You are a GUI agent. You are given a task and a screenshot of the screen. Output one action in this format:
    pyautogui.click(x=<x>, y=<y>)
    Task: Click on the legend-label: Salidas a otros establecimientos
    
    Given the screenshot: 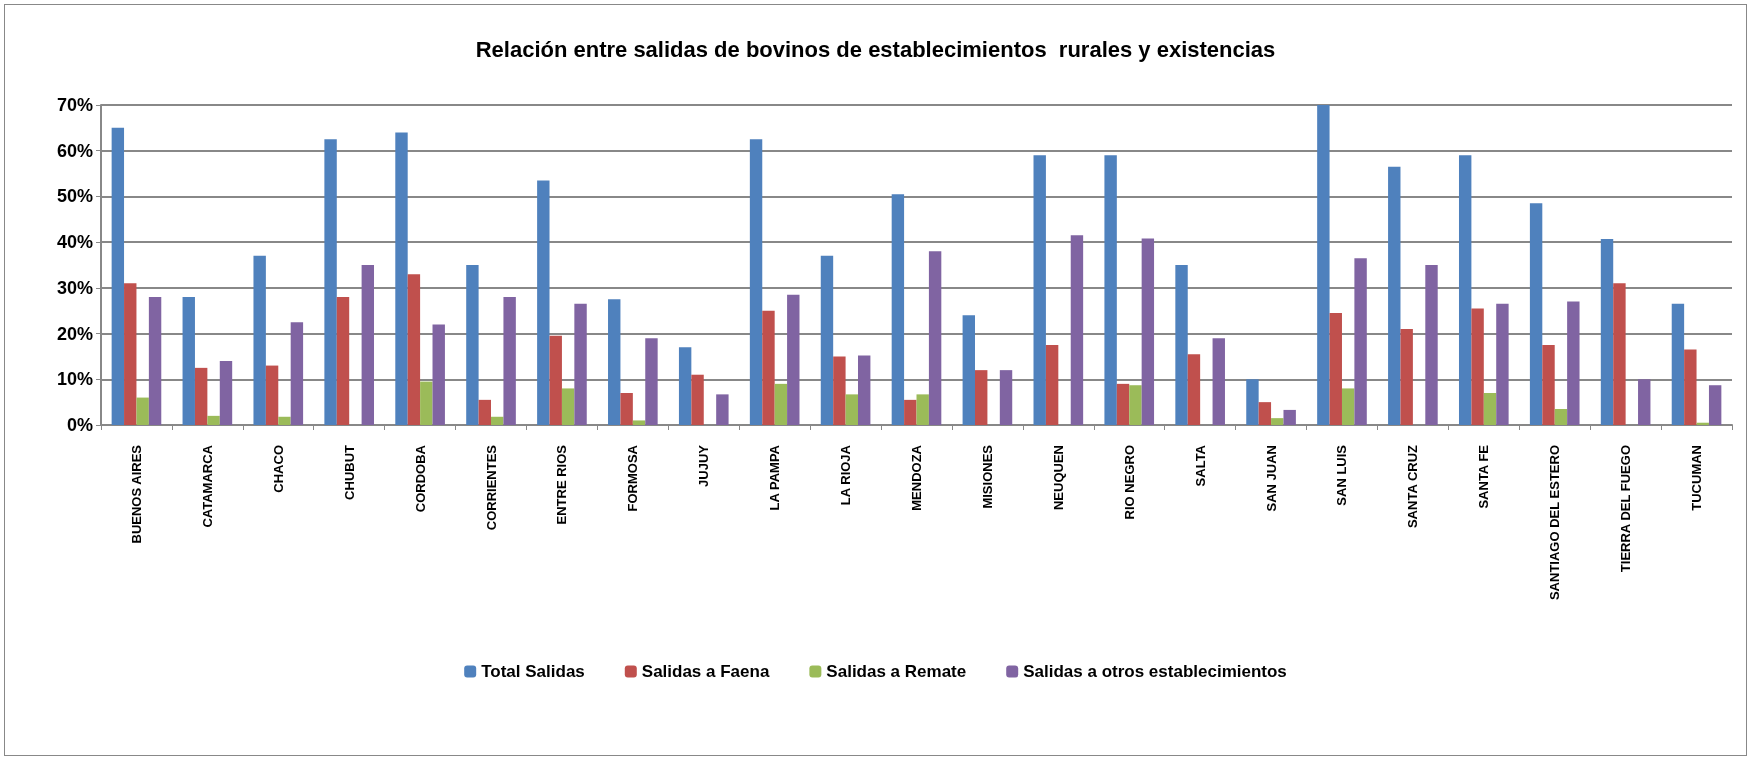 What is the action you would take?
    pyautogui.click(x=1155, y=671)
    